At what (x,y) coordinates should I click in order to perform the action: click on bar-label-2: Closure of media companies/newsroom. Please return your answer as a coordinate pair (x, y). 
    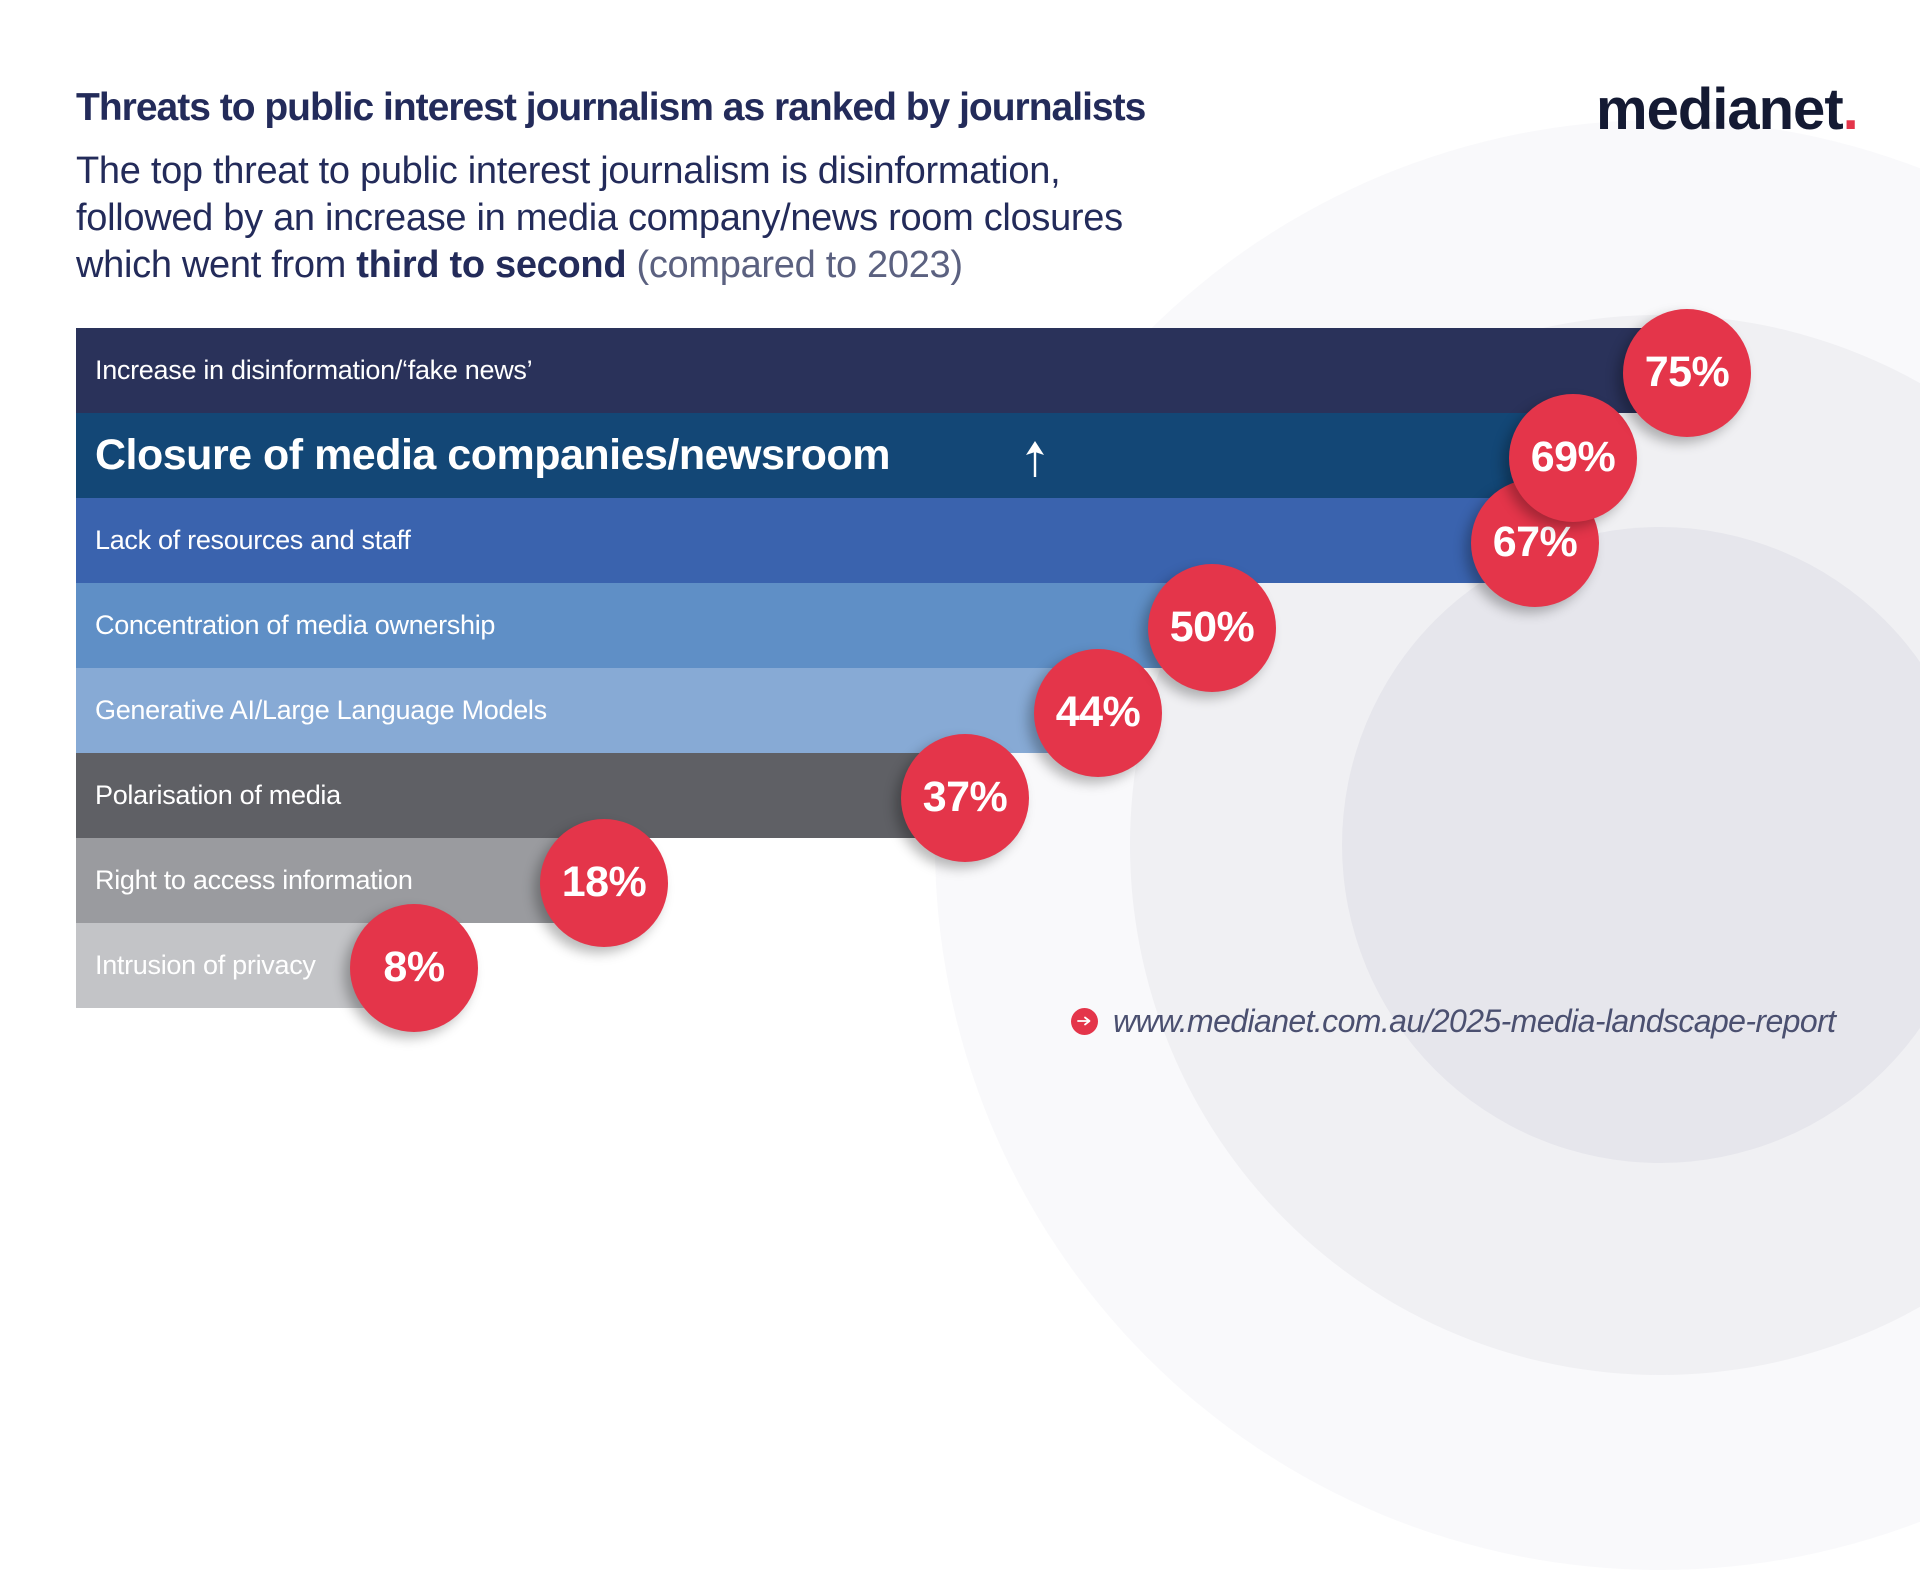
    Looking at the image, I should click on (492, 455).